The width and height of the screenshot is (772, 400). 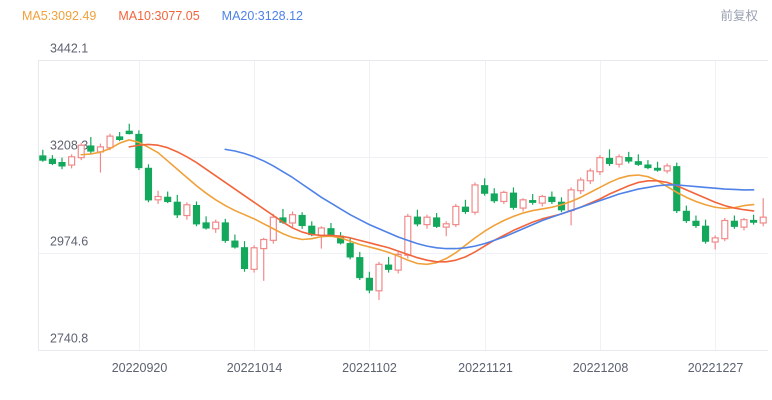 What do you see at coordinates (601, 368) in the screenshot?
I see `x-axis-tick-label: 20221208` at bounding box center [601, 368].